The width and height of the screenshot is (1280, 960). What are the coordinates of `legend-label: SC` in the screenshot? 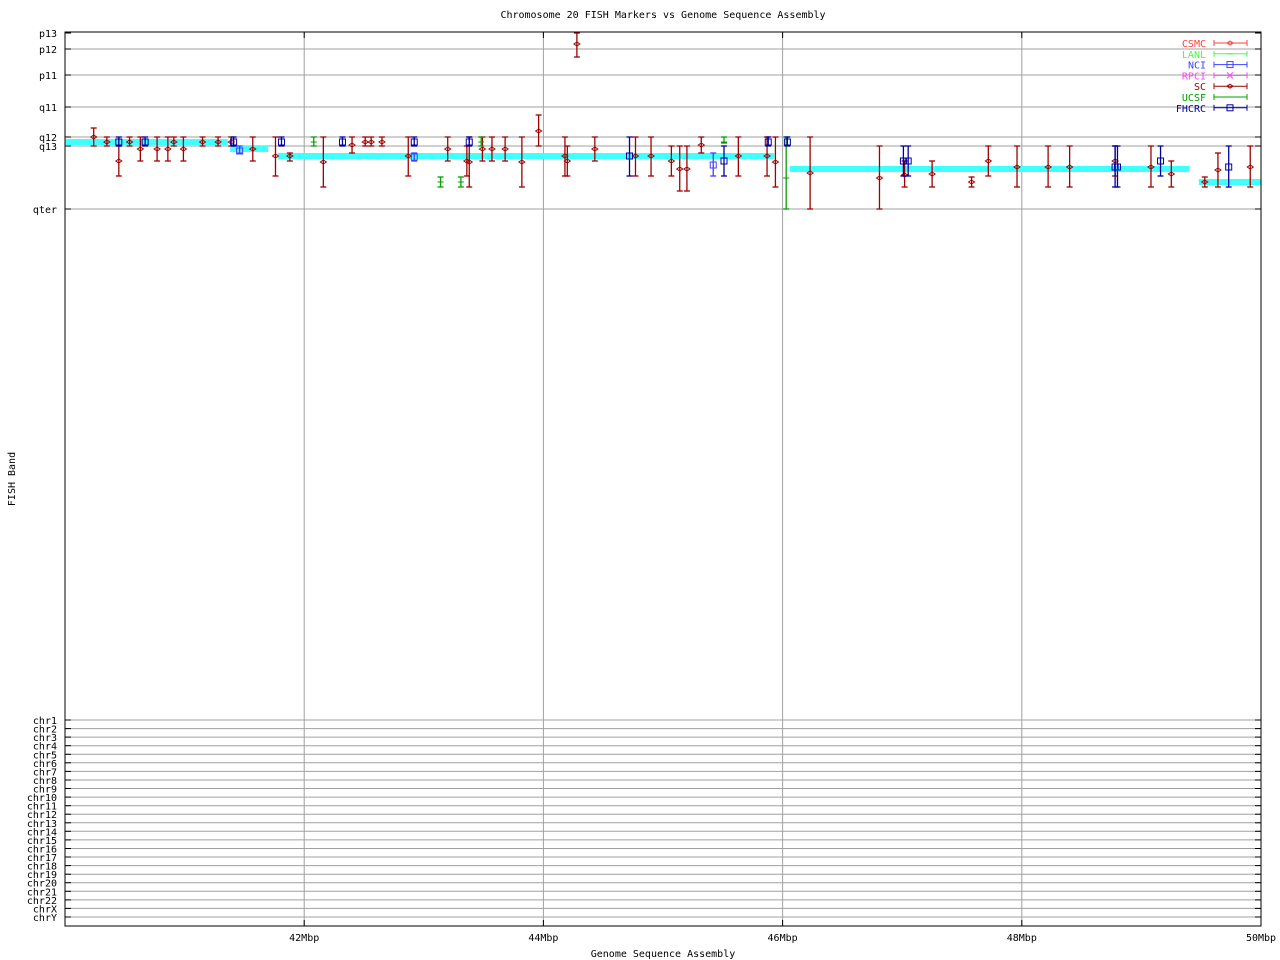 It's located at (1200, 87).